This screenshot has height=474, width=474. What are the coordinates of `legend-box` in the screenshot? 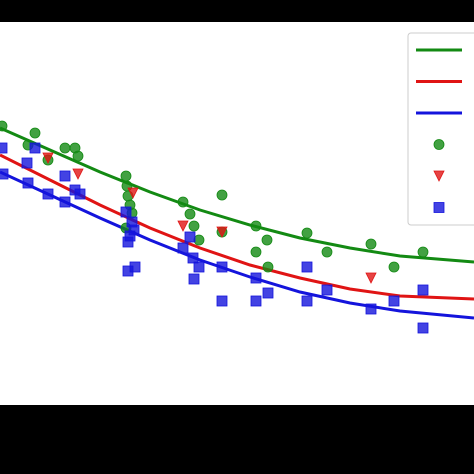 It's located at (440, 129).